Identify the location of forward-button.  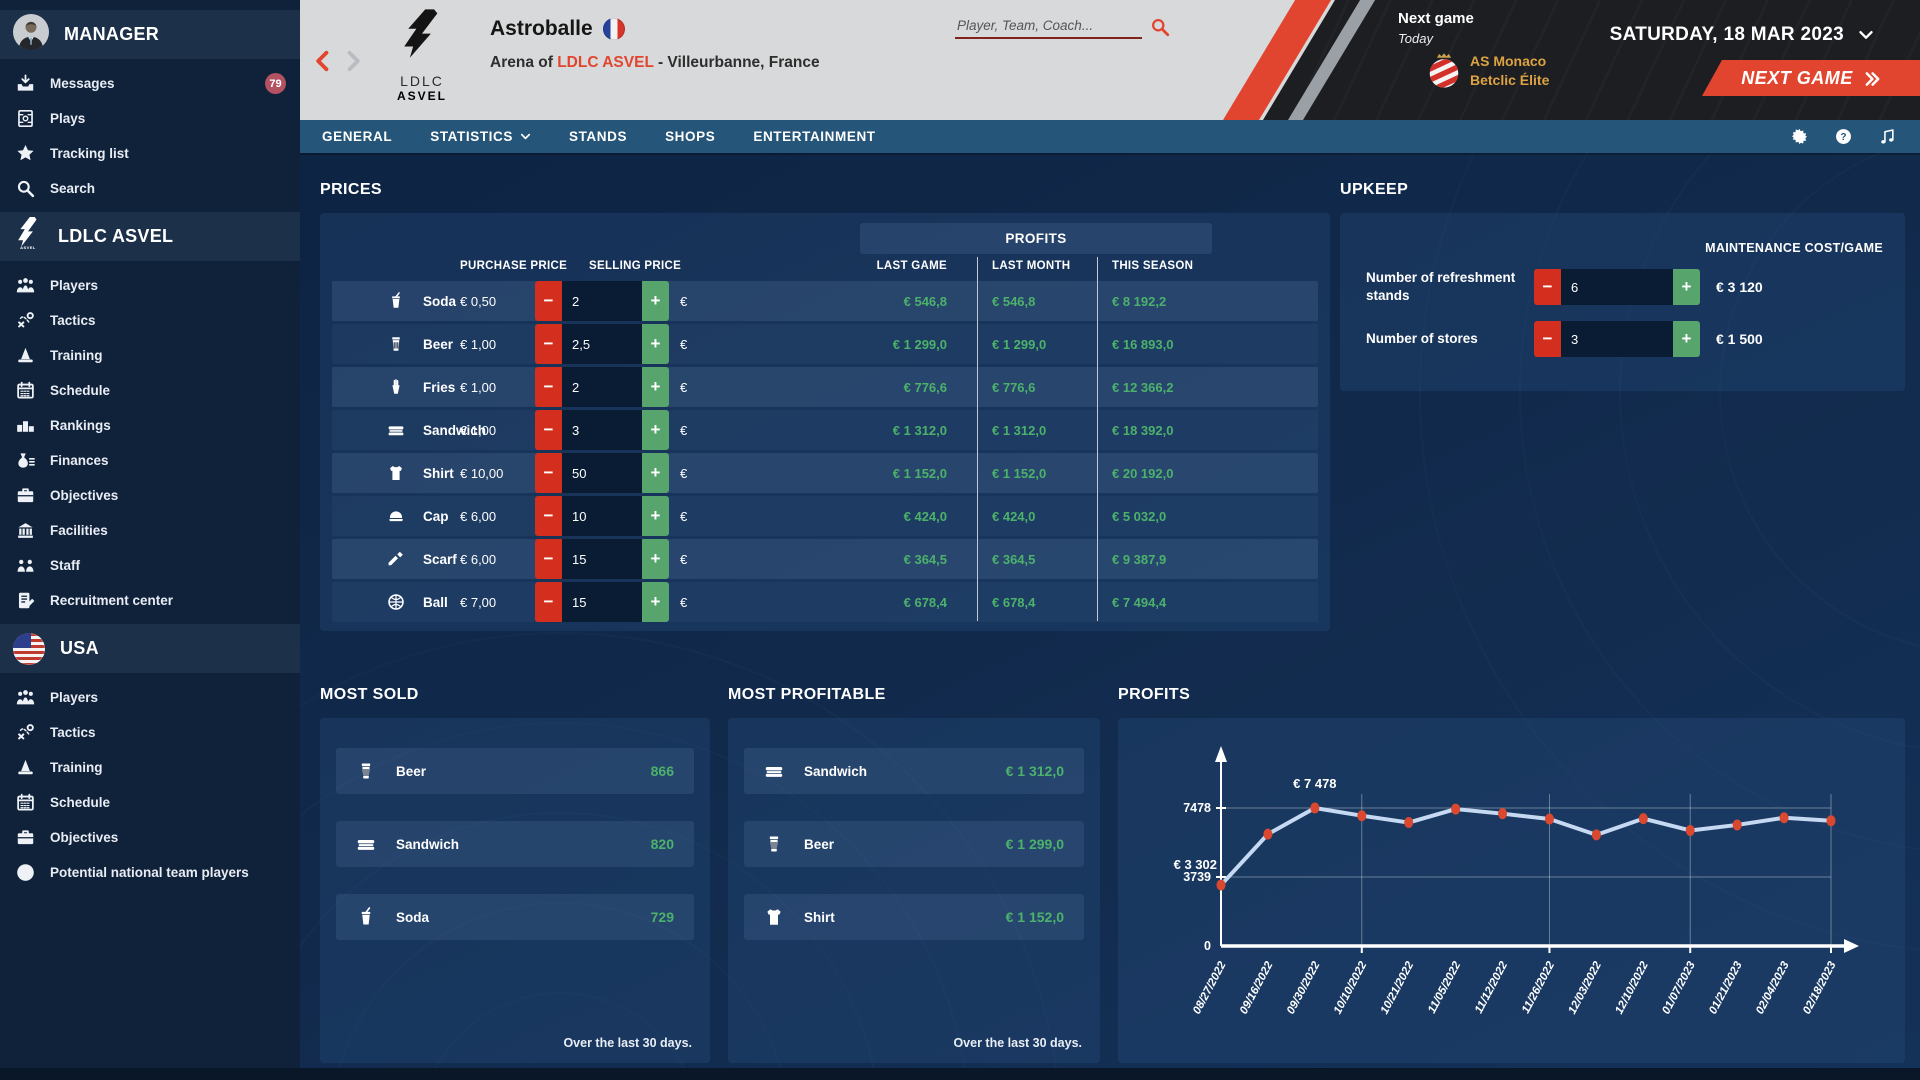
(353, 61).